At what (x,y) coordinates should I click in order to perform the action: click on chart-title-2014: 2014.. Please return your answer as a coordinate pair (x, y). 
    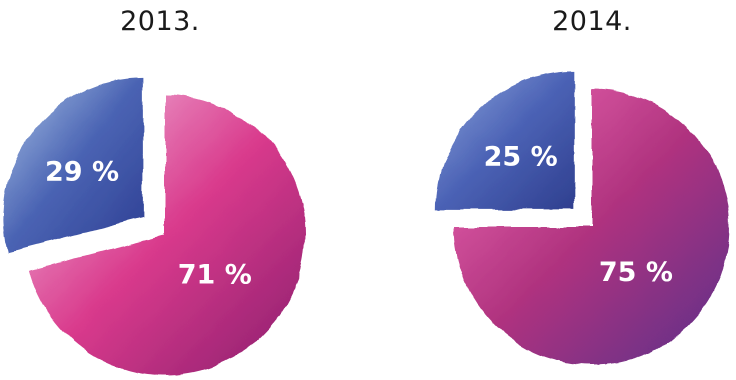
    Looking at the image, I should click on (592, 21).